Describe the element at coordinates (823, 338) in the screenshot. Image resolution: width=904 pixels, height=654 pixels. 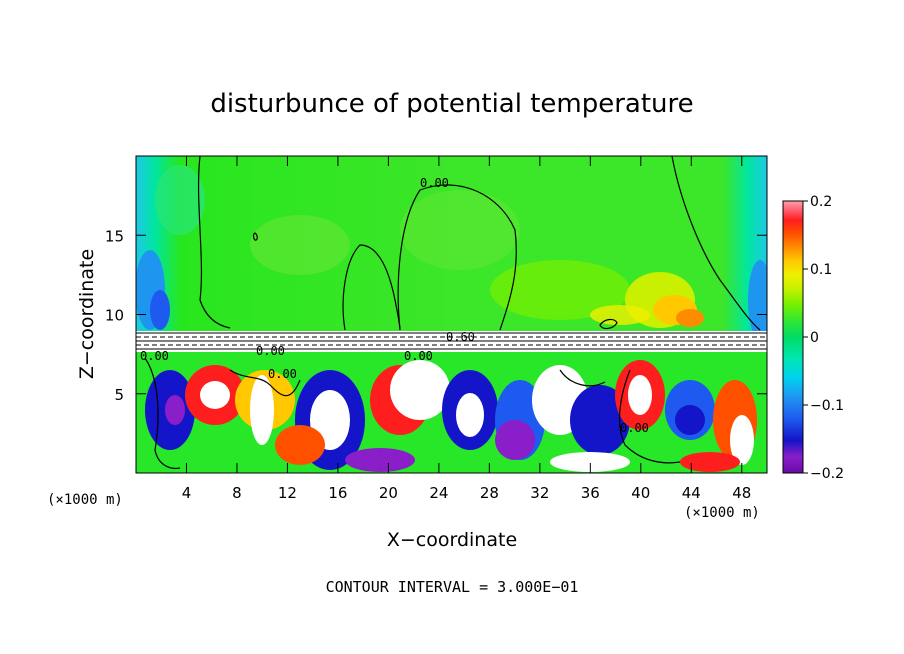
I see `colorbar-ticks: 0.2 0.1 0 −0.1 −0.2` at that location.